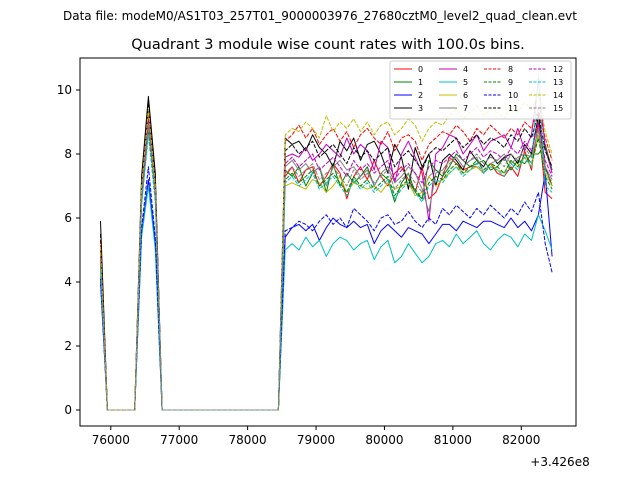 The width and height of the screenshot is (640, 484). What do you see at coordinates (513, 95) in the screenshot?
I see `legend-label-10: 10` at bounding box center [513, 95].